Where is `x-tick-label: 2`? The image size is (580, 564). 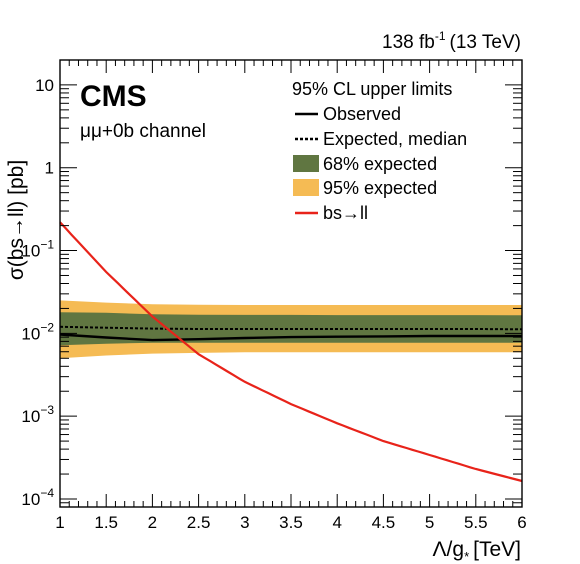 x-tick-label: 2 is located at coordinates (152, 522).